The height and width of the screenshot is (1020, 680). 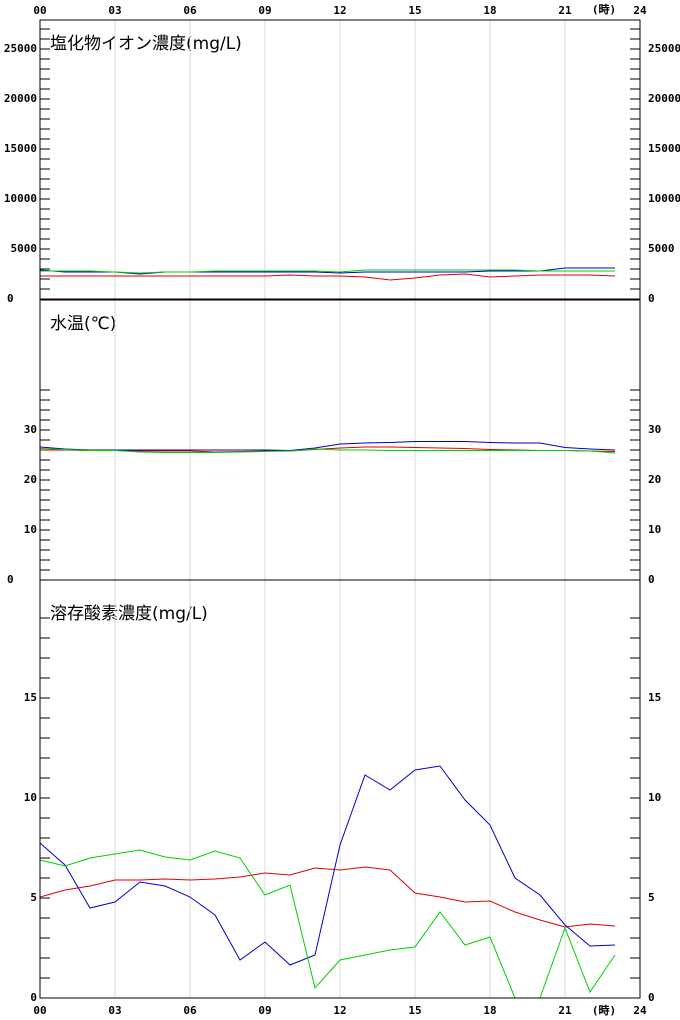 What do you see at coordinates (129, 614) in the screenshot?
I see `chart-title: 溶存酸素濃度(mg/L)` at bounding box center [129, 614].